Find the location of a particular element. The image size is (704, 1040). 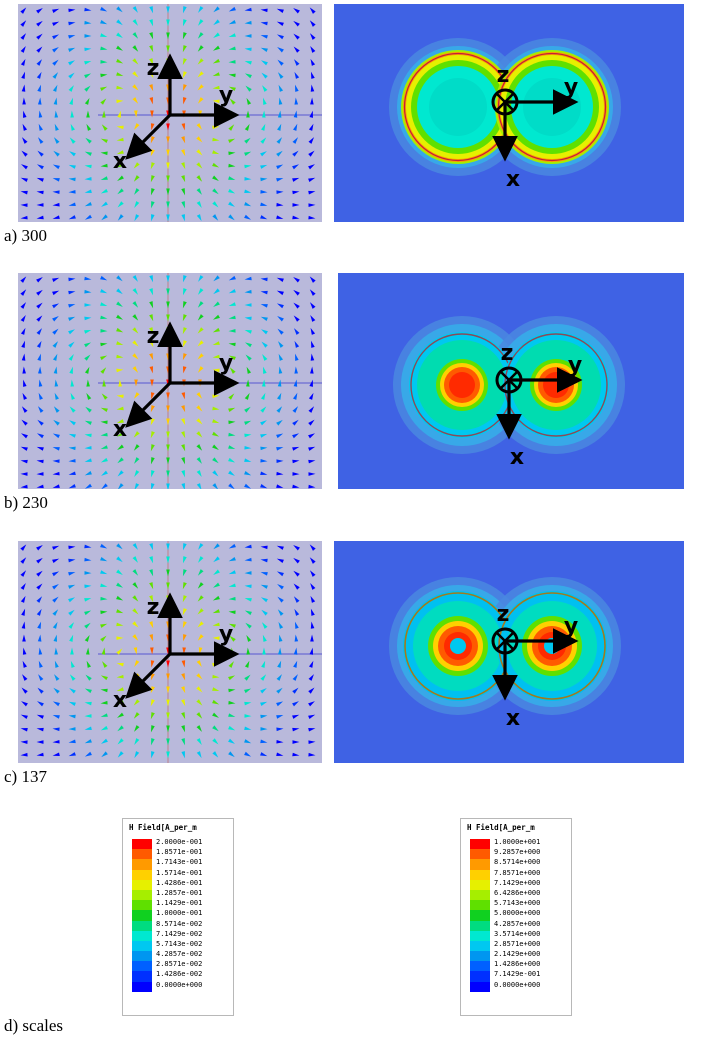

scale-tick-label: 1.4286e-001 is located at coordinates (179, 882).